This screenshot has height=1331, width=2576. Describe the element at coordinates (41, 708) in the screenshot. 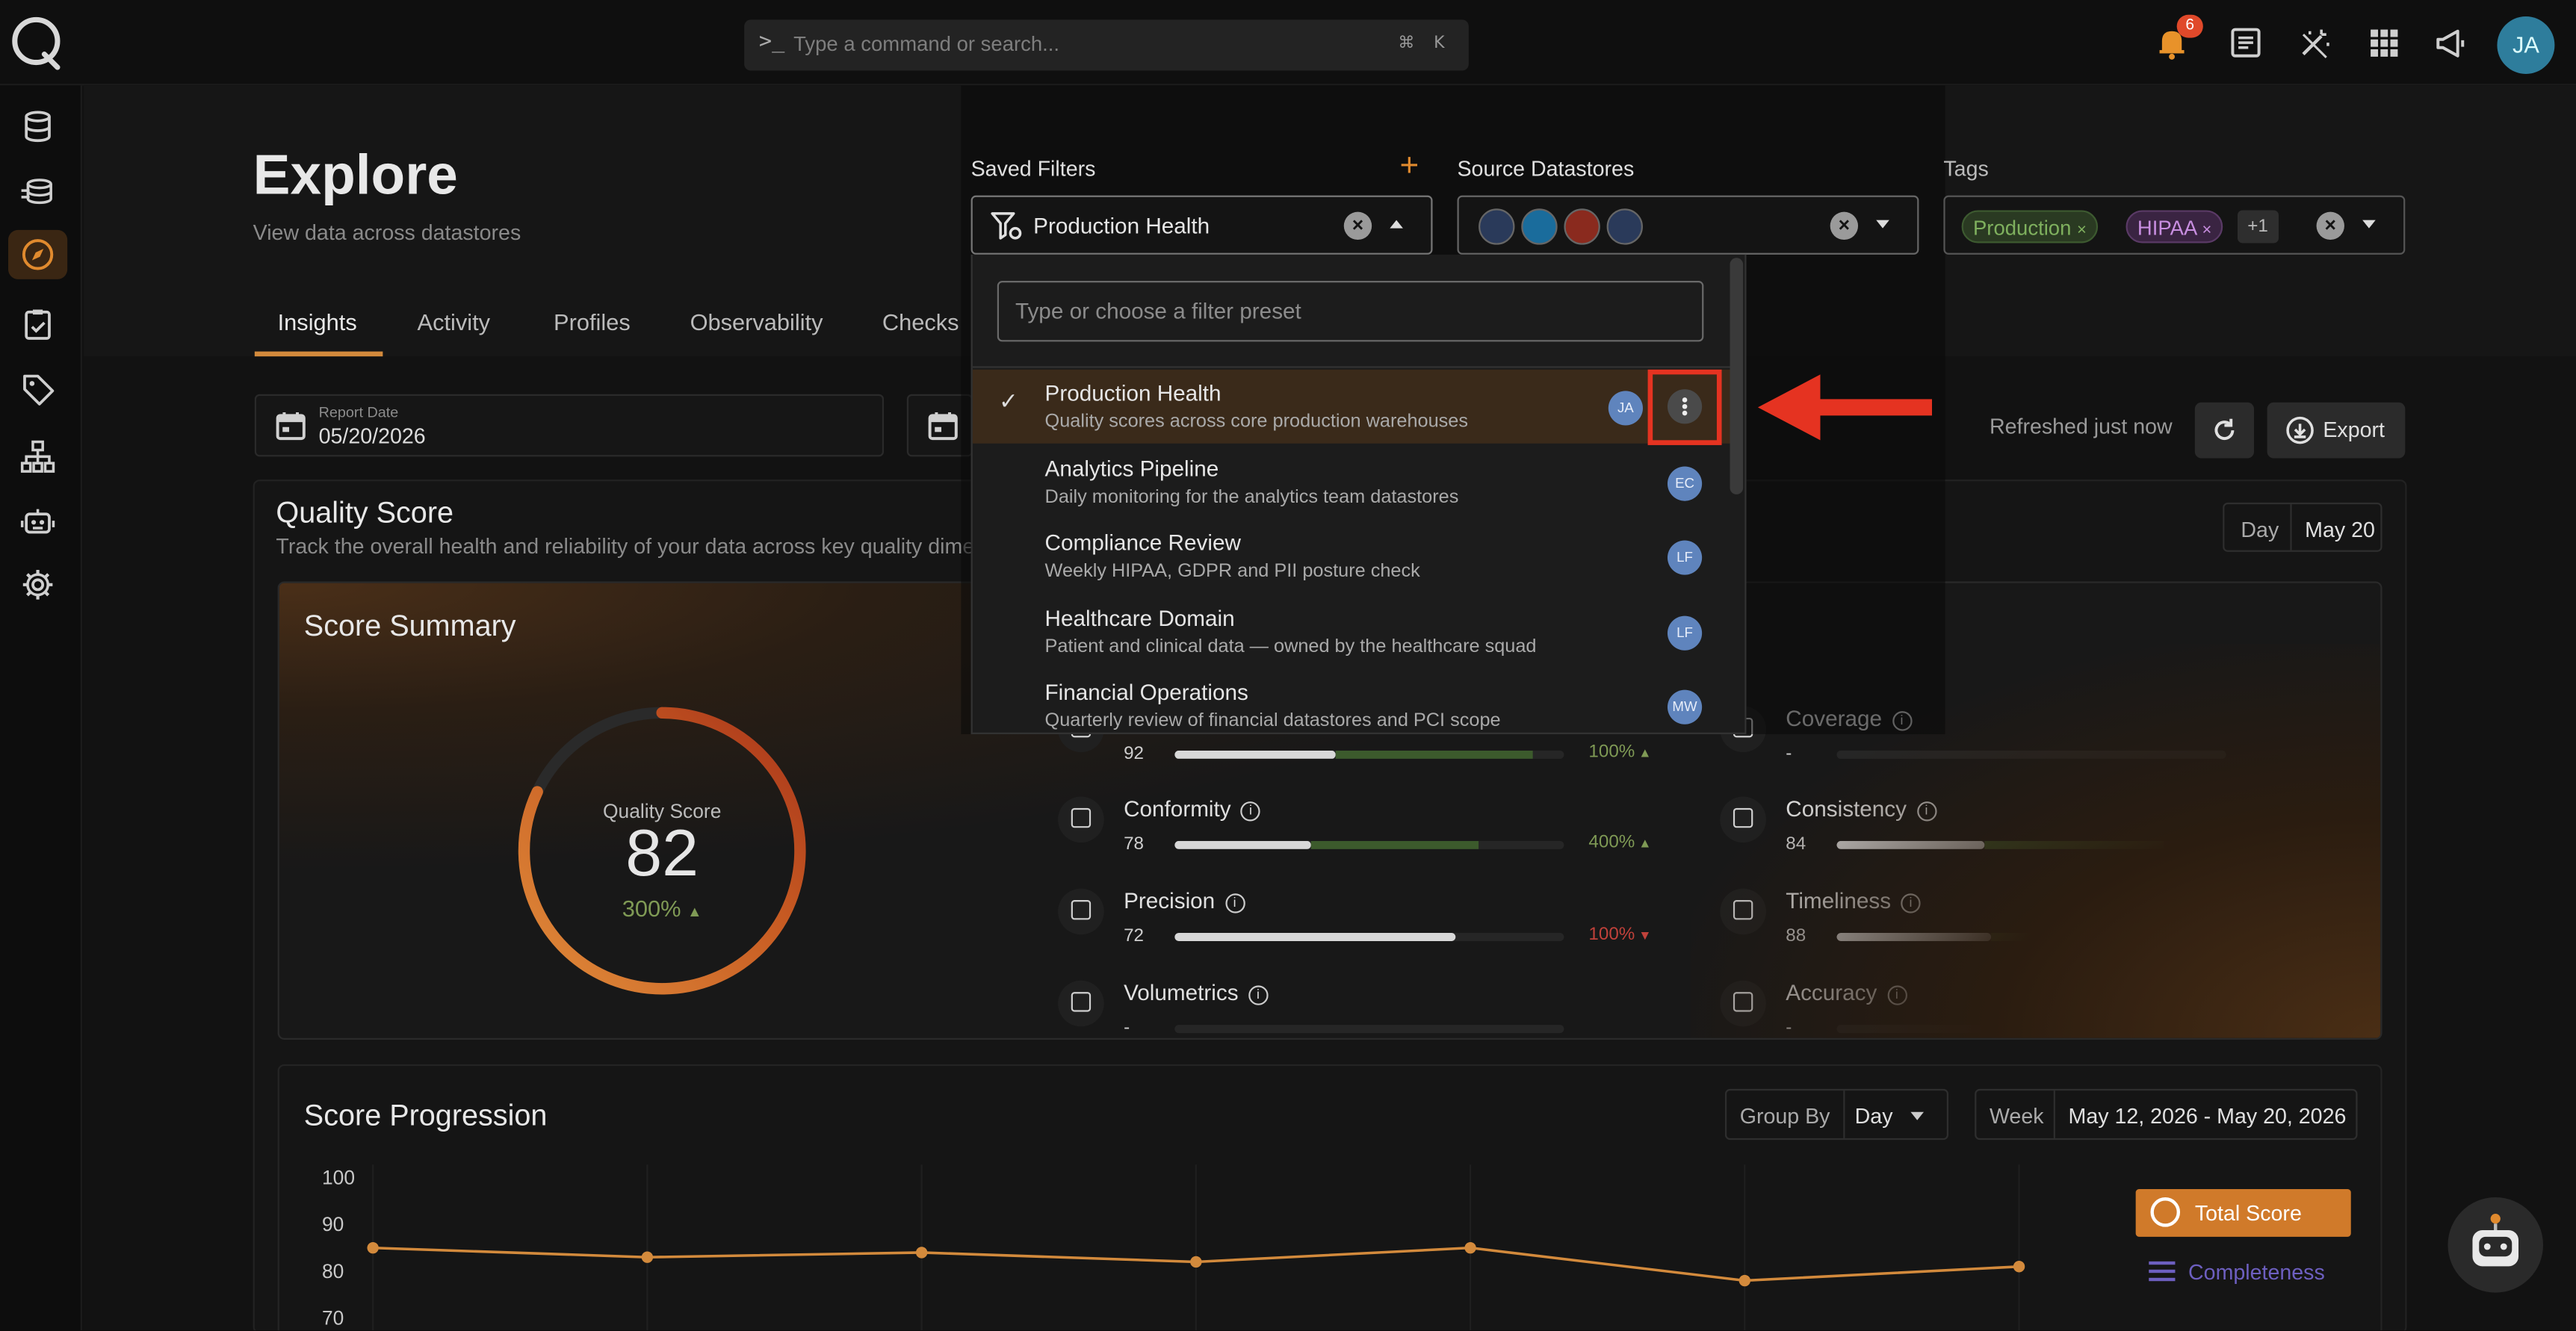

I see `sidebar` at that location.